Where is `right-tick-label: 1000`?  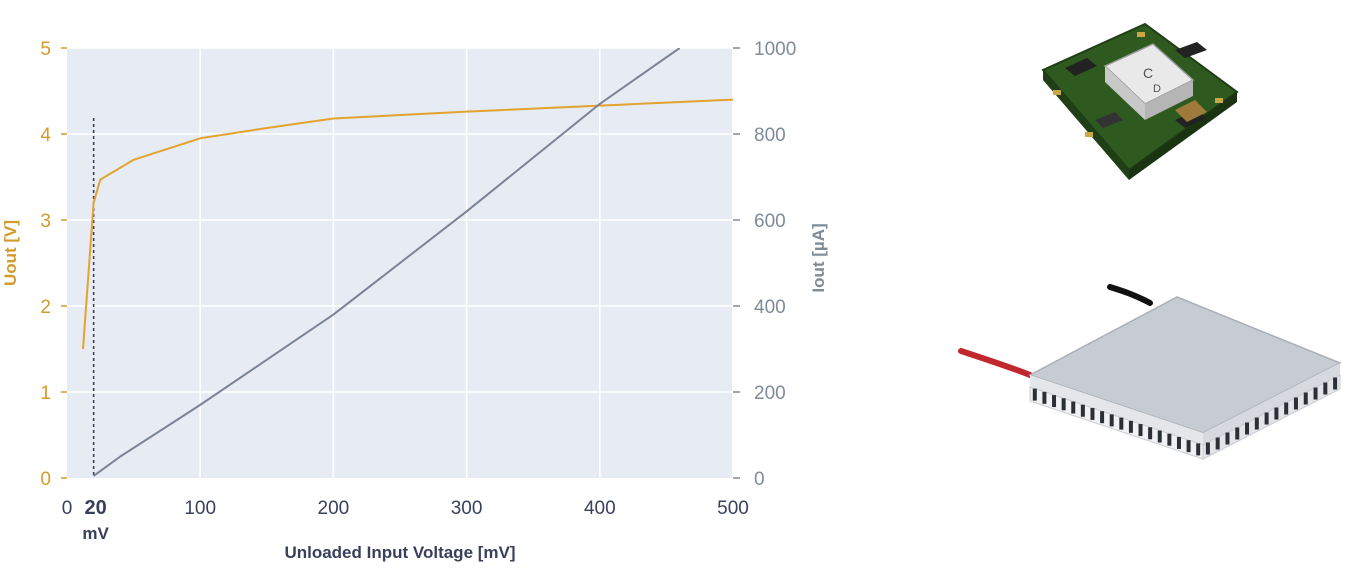 right-tick-label: 1000 is located at coordinates (775, 49).